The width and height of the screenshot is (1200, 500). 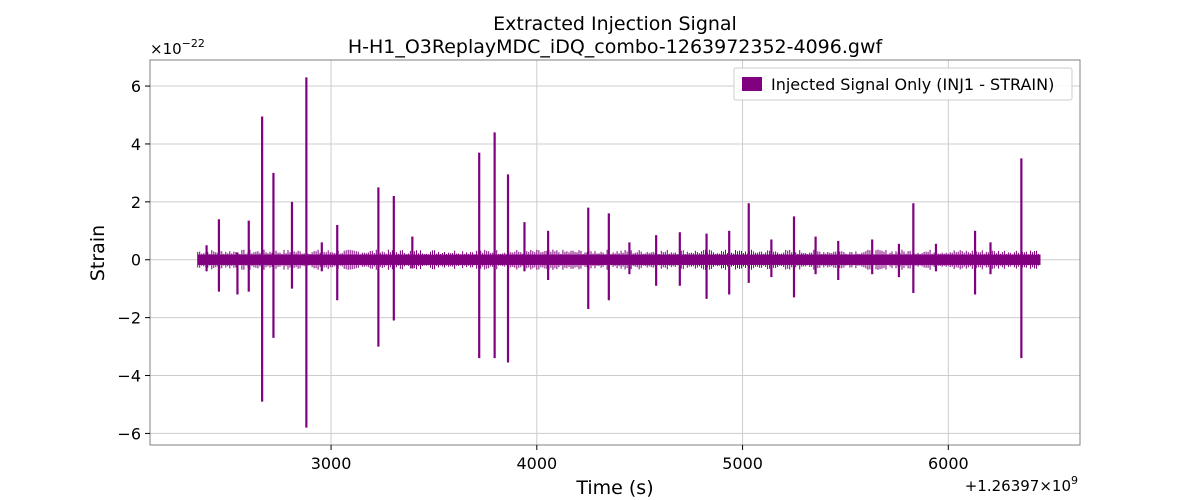 I want to click on x-tick-label: 4000, so click(x=536, y=463).